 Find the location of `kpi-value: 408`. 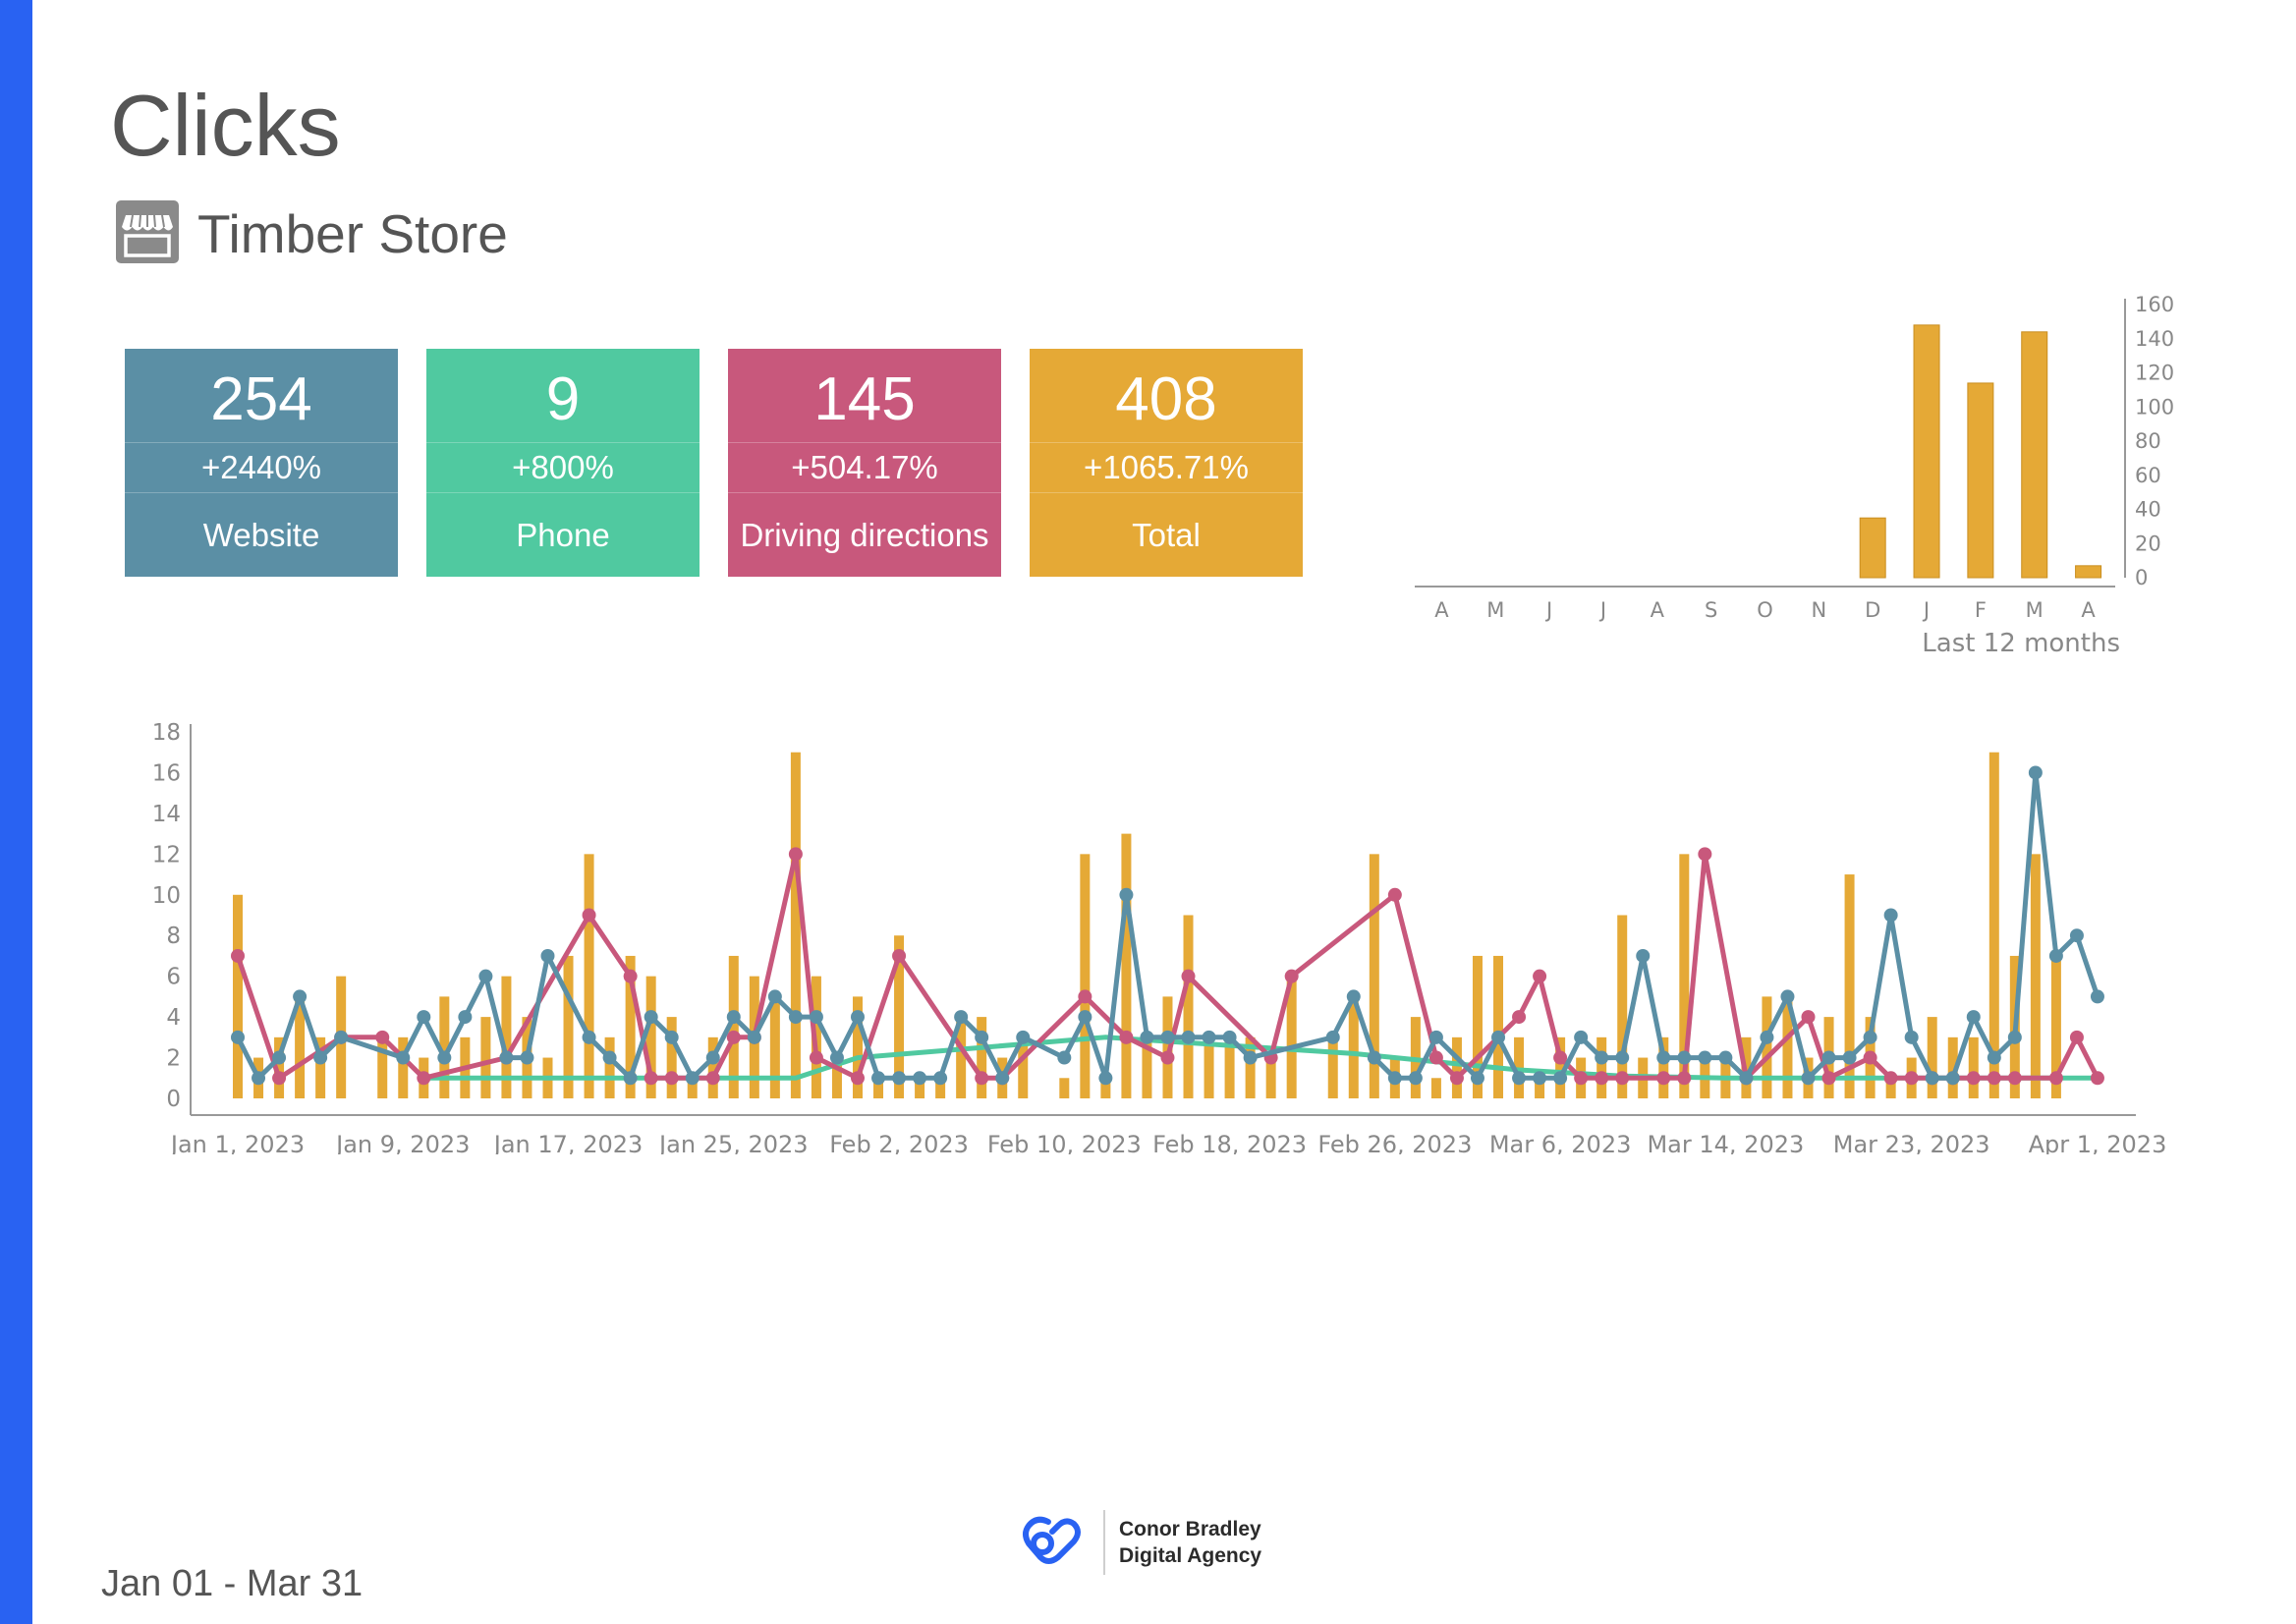

kpi-value: 408 is located at coordinates (1166, 396).